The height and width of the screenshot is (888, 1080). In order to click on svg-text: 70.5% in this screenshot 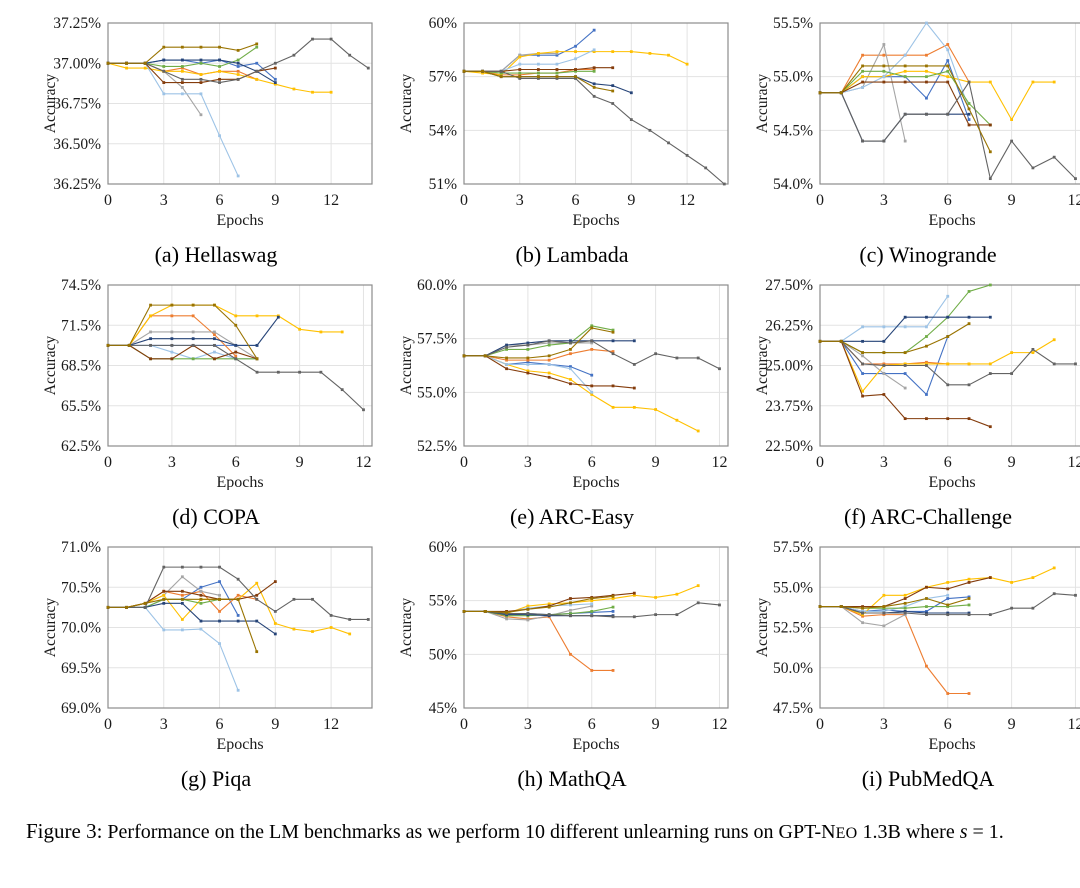, I will do `click(81, 587)`.